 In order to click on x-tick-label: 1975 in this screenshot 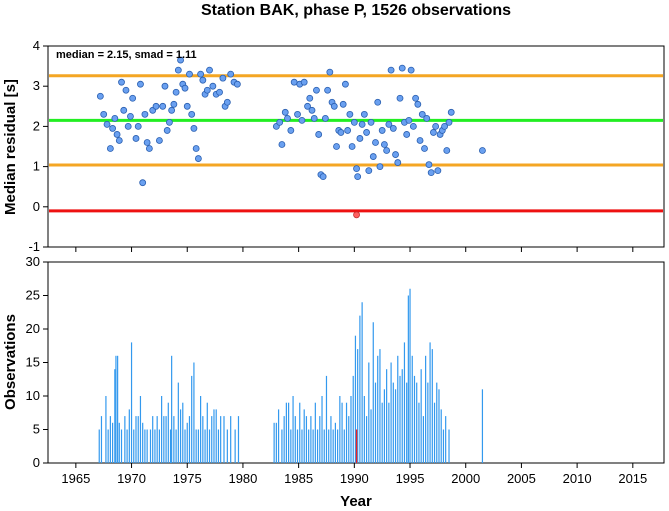, I will do `click(187, 478)`.